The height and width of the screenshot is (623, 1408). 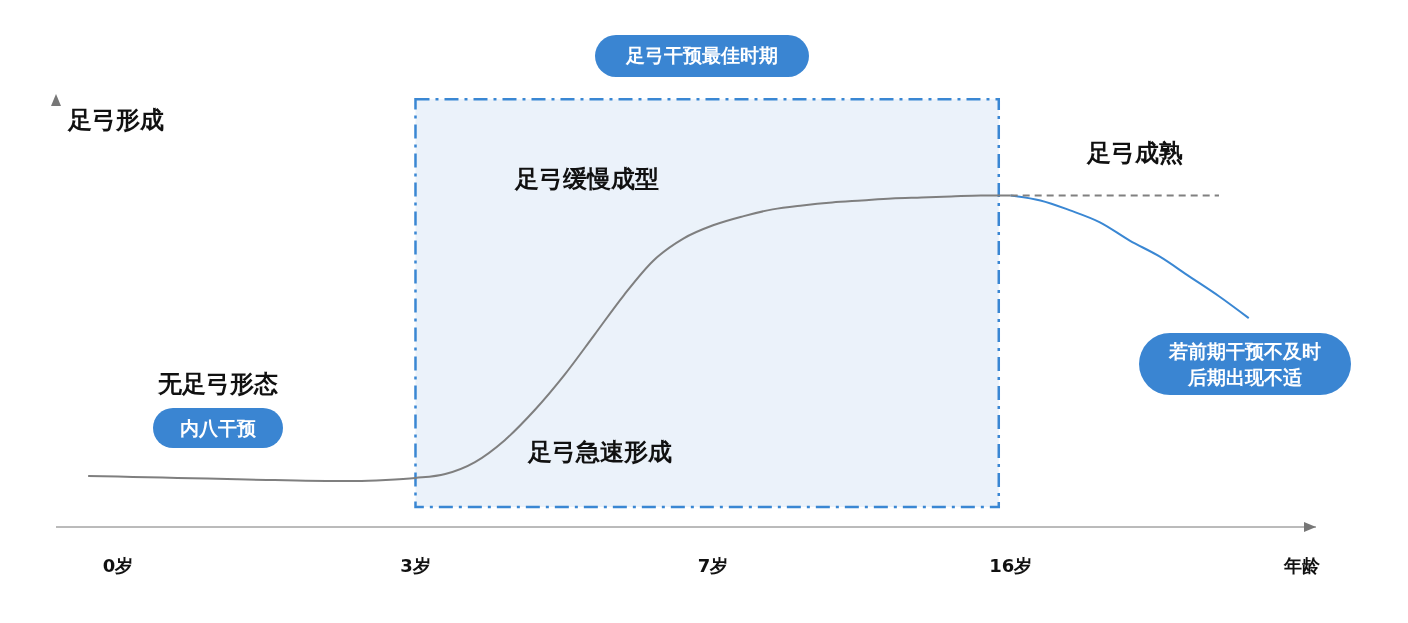 What do you see at coordinates (1245, 377) in the screenshot?
I see `annotation: 后期出现不适` at bounding box center [1245, 377].